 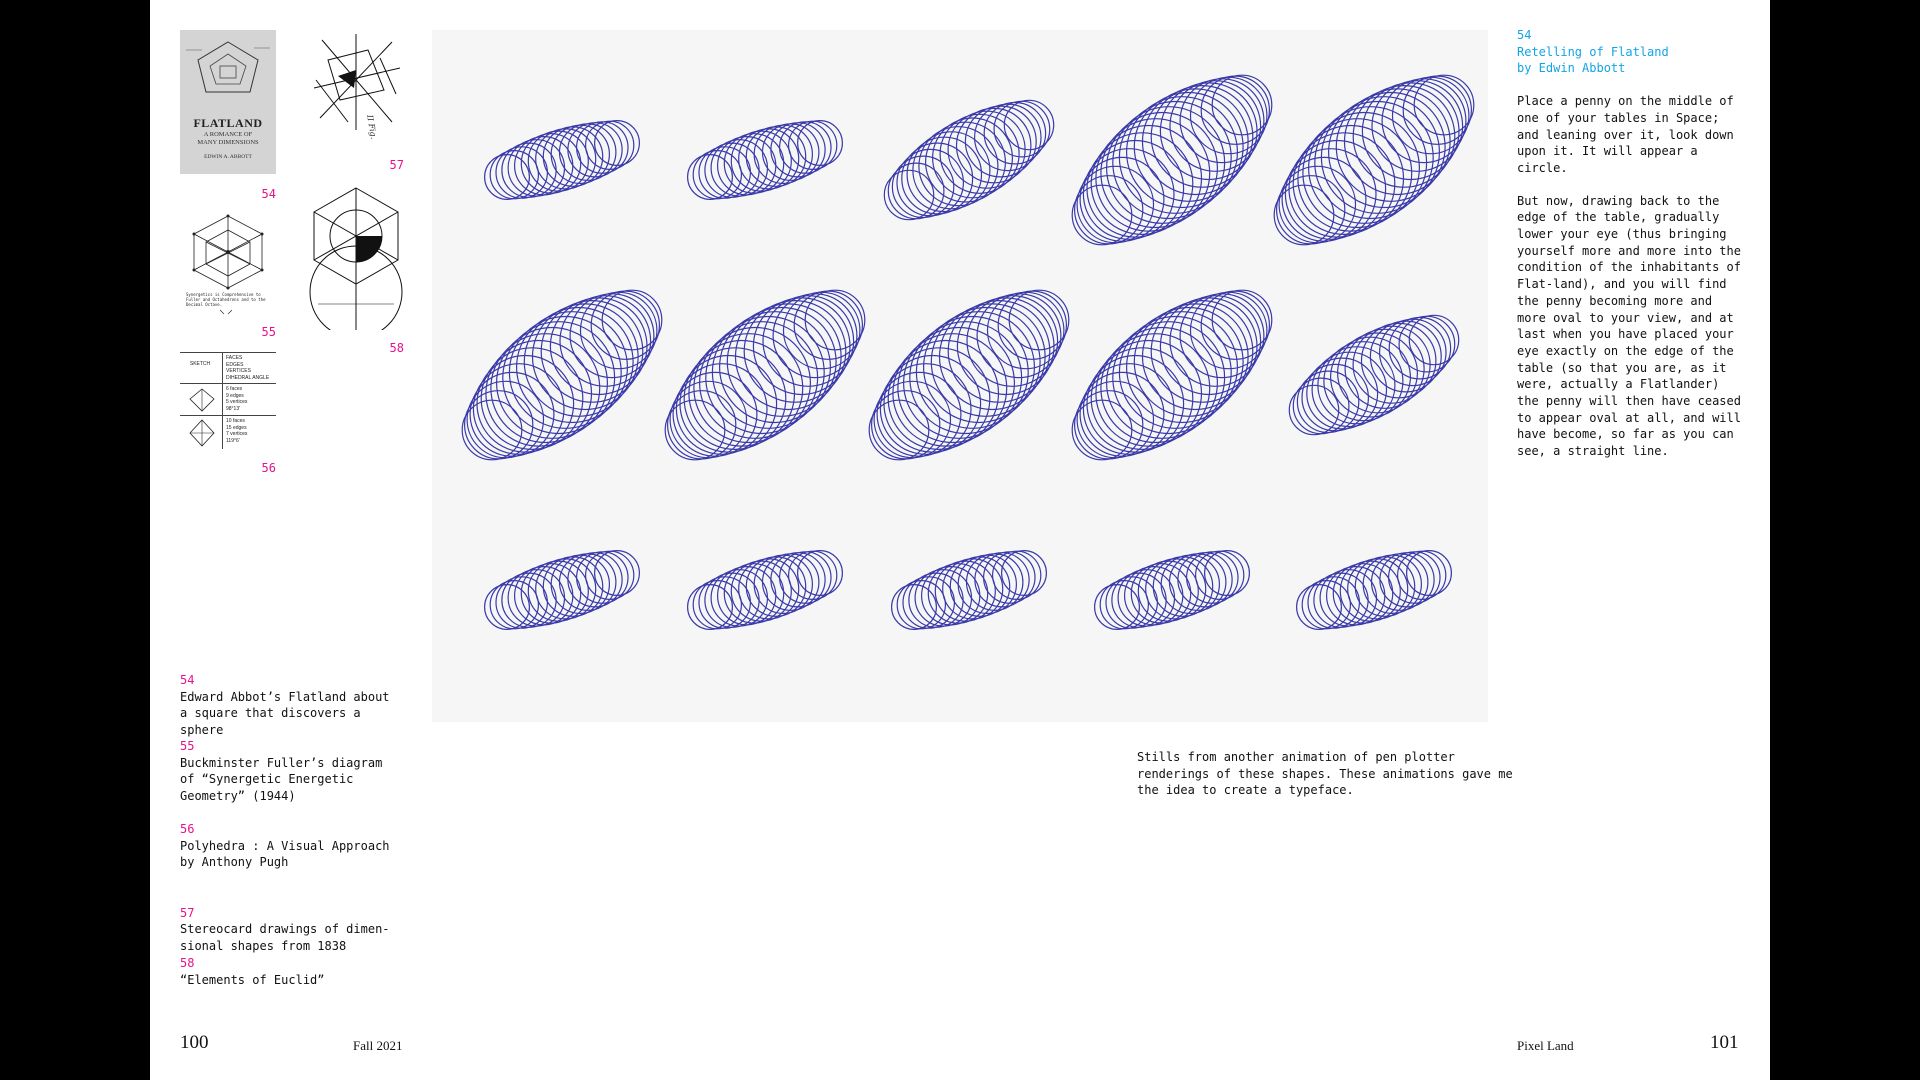 What do you see at coordinates (187, 829) in the screenshot?
I see `caption-number: 56` at bounding box center [187, 829].